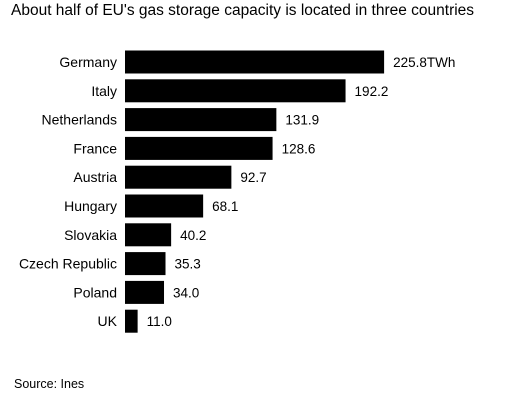  Describe the element at coordinates (201, 120) in the screenshot. I see `bar-netherlands` at that location.